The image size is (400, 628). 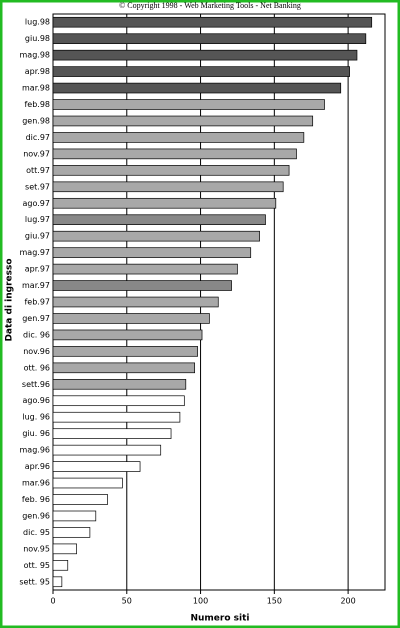 I want to click on y-tick-label: dic. 95, so click(x=36, y=532).